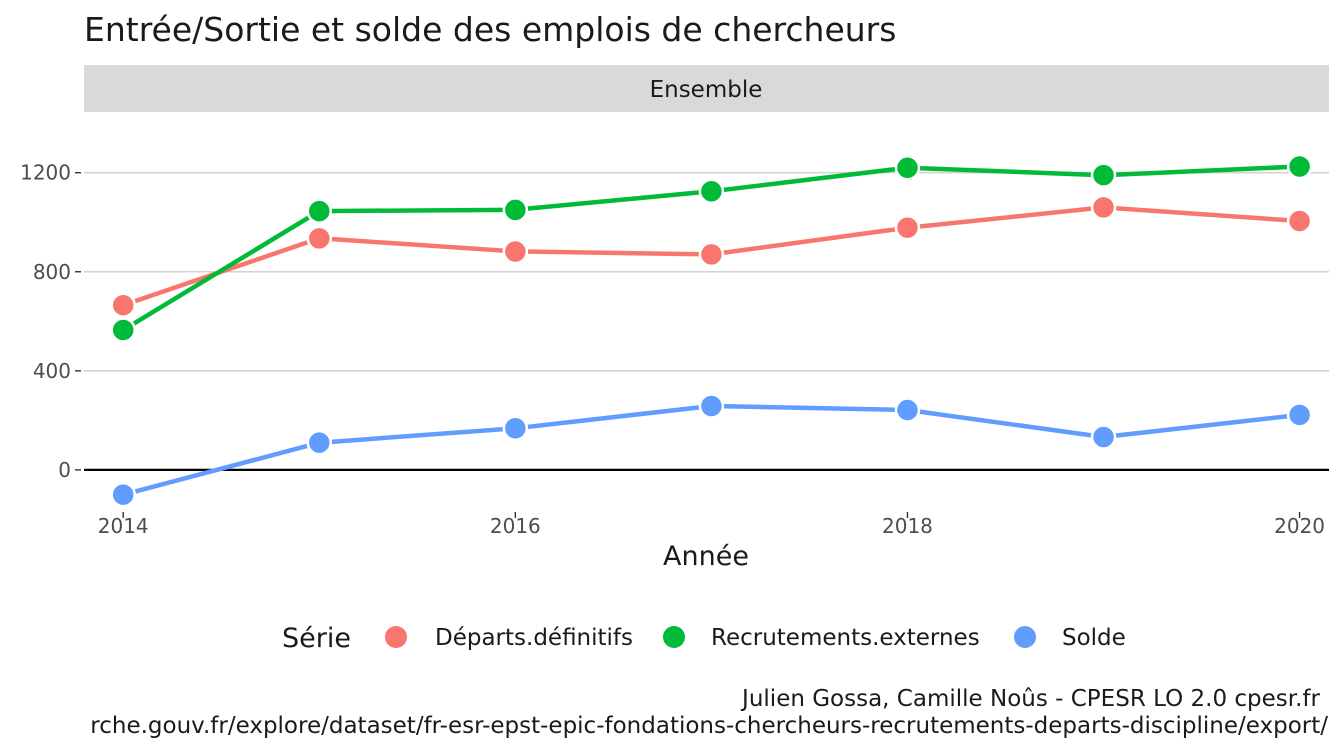 The height and width of the screenshot is (756, 1344). What do you see at coordinates (1299, 526) in the screenshot?
I see `x-tick-label: 2020` at bounding box center [1299, 526].